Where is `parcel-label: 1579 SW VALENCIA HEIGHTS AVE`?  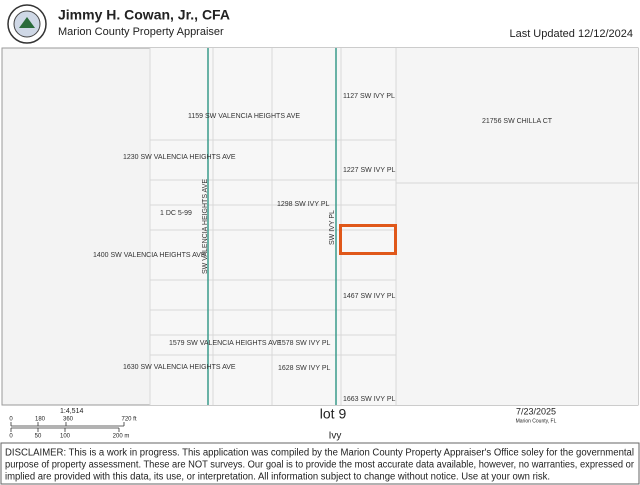
parcel-label: 1579 SW VALENCIA HEIGHTS AVE is located at coordinates (225, 343).